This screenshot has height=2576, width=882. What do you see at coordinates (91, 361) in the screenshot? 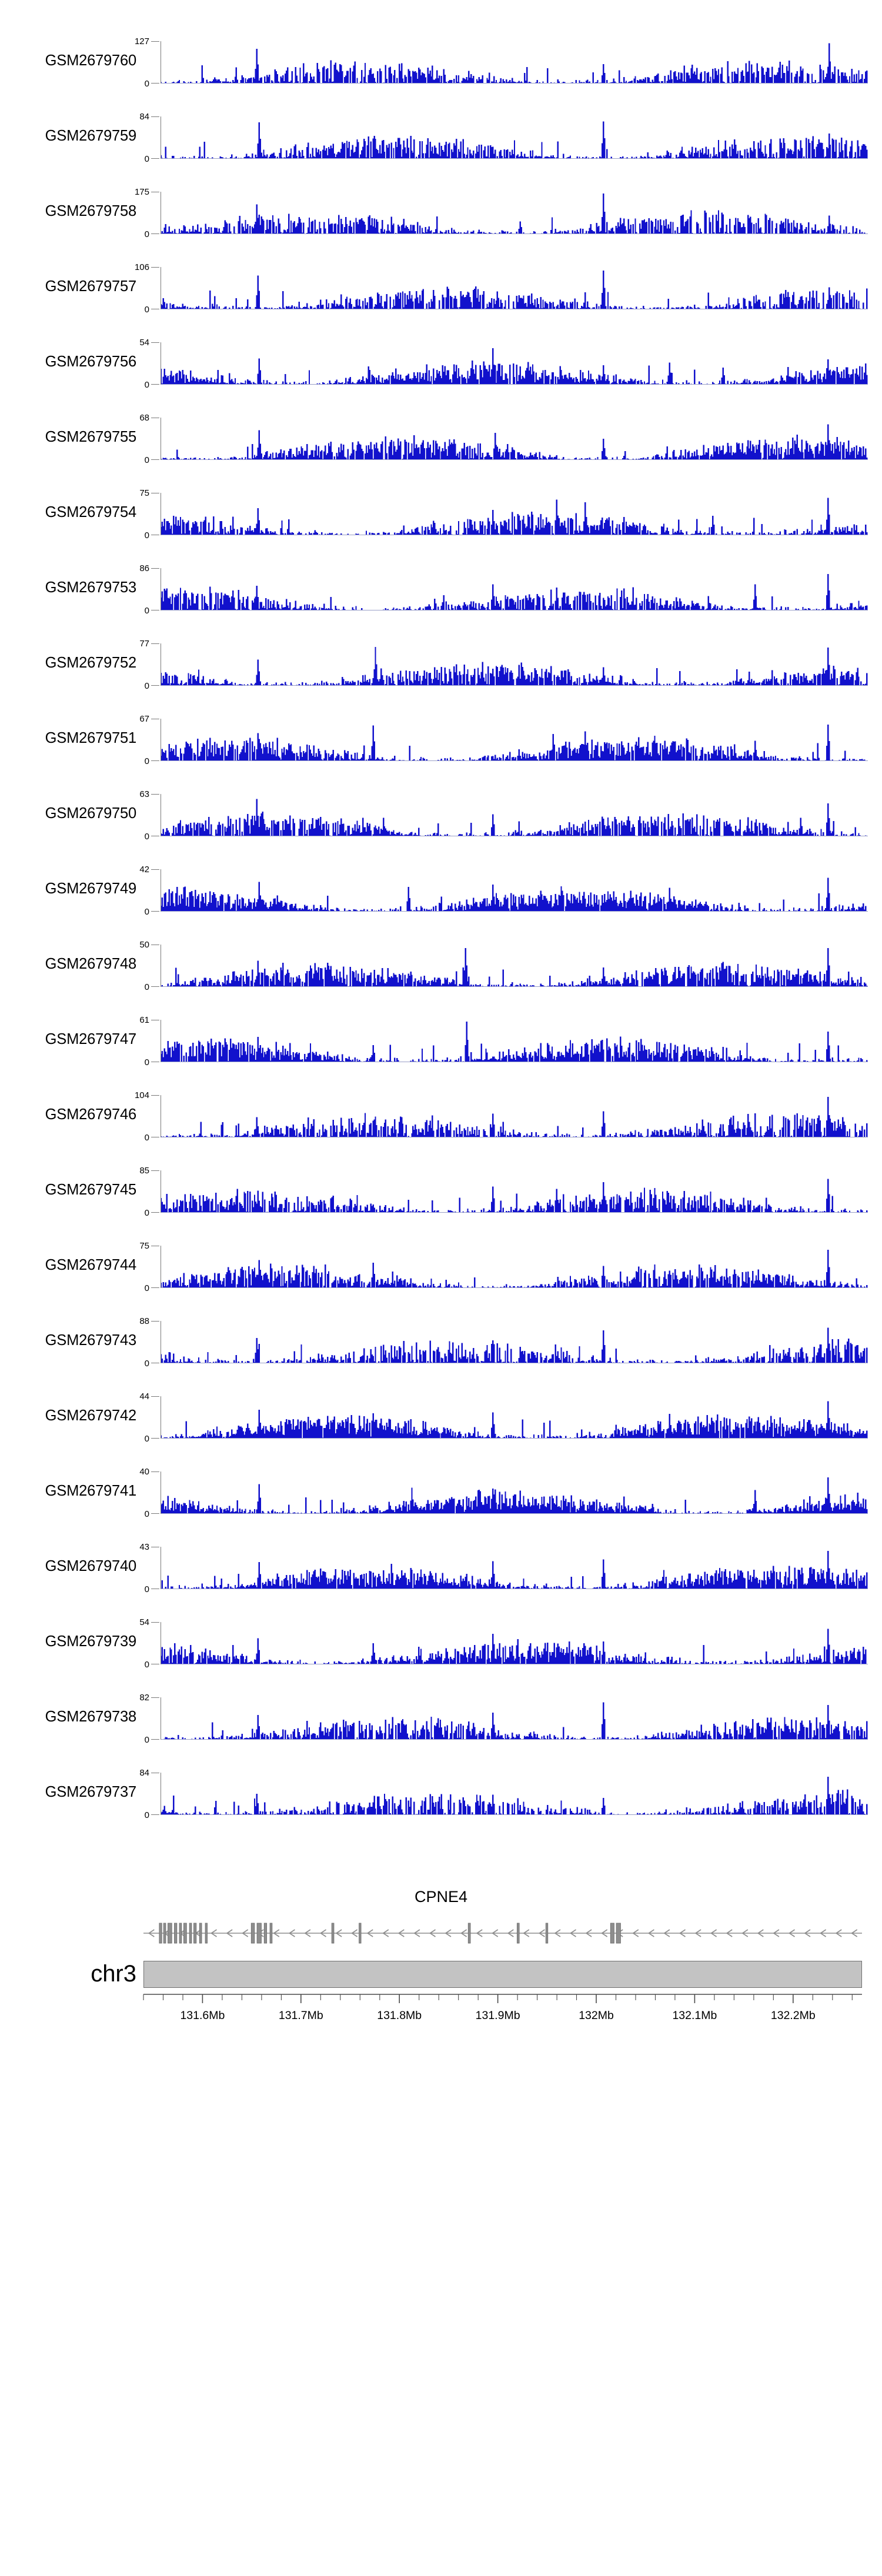
I see `track-sample-label: GSM2679756` at bounding box center [91, 361].